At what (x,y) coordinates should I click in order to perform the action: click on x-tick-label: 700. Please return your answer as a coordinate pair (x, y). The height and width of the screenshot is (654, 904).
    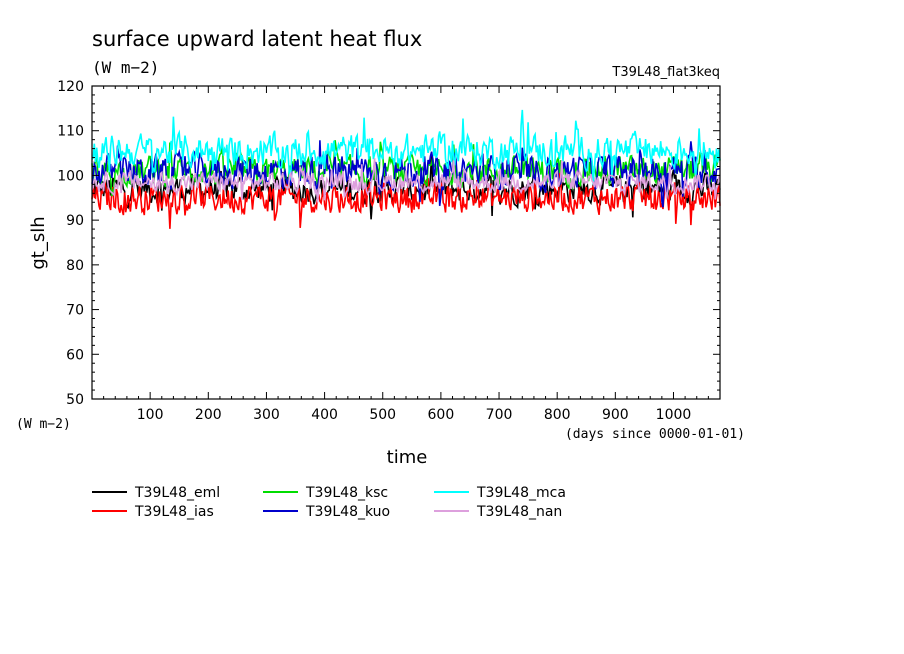
    Looking at the image, I should click on (499, 415).